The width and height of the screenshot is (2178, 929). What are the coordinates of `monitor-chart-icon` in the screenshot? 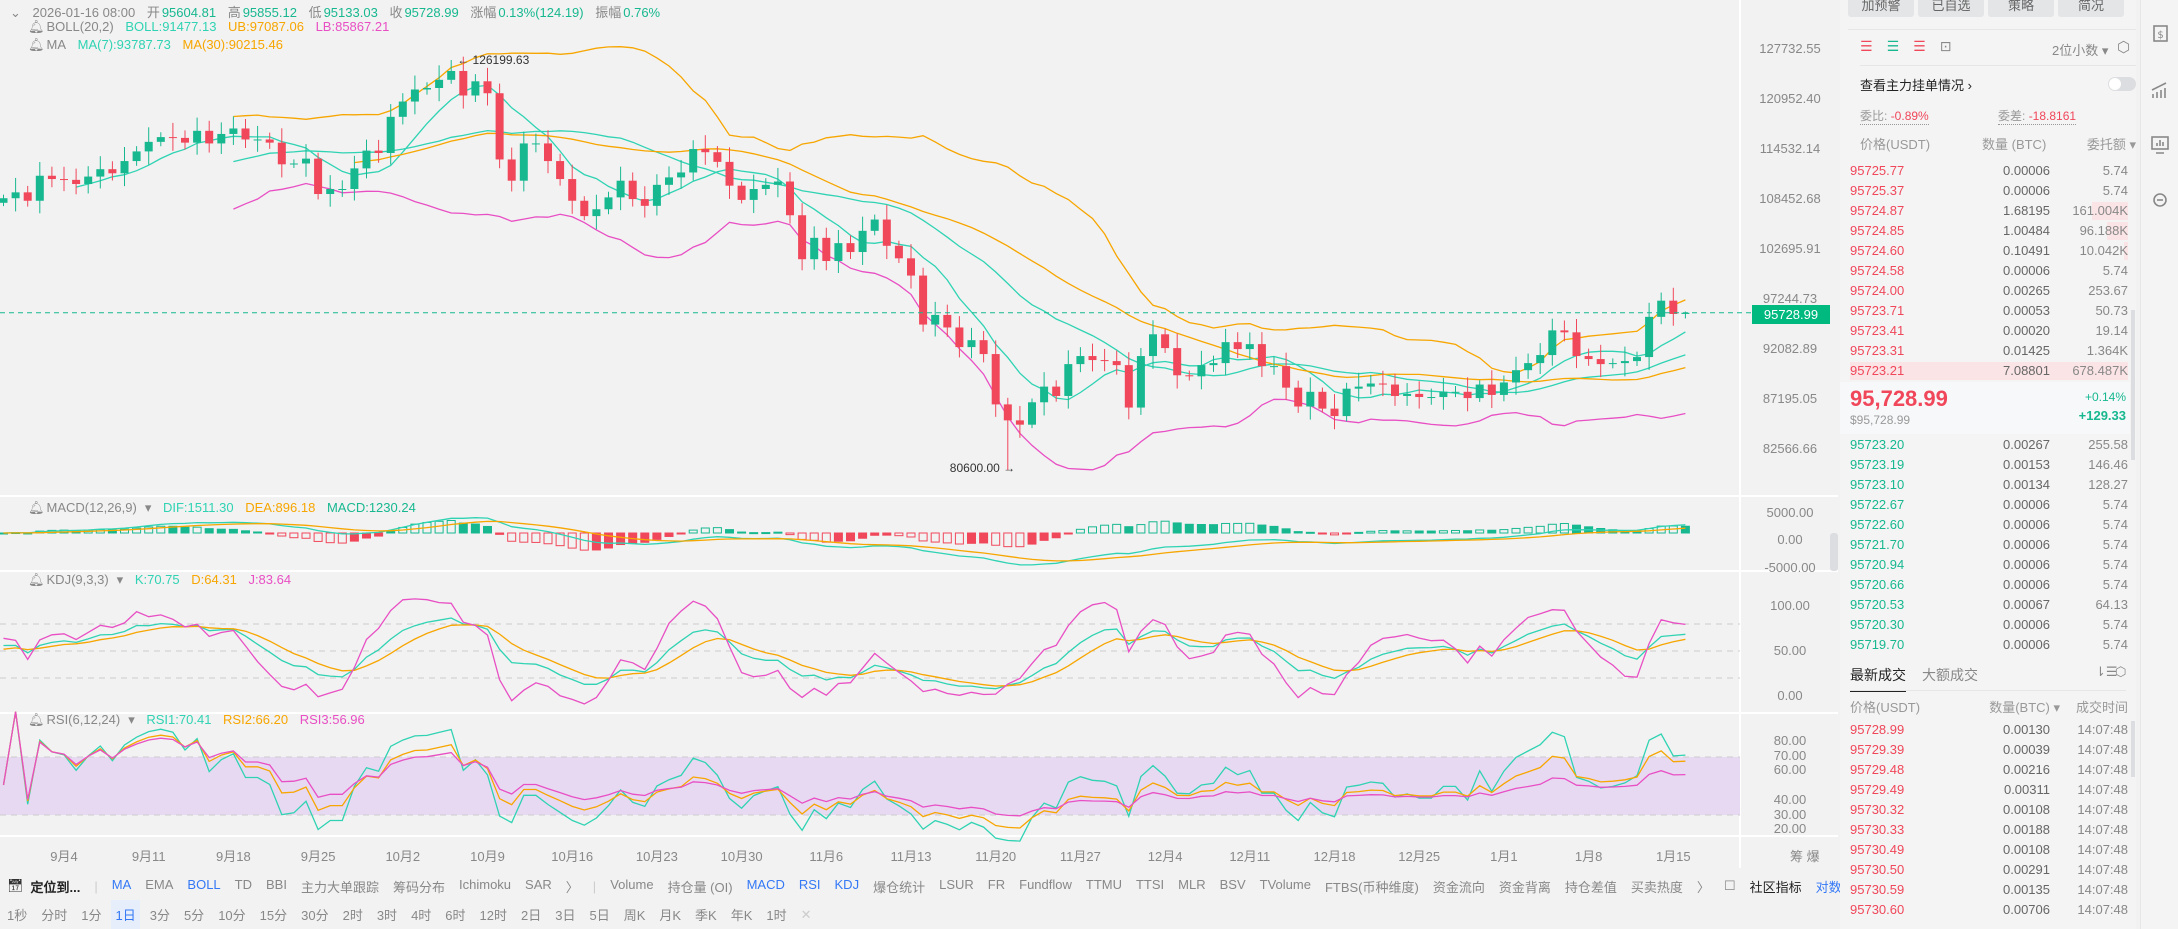 It's located at (2160, 145).